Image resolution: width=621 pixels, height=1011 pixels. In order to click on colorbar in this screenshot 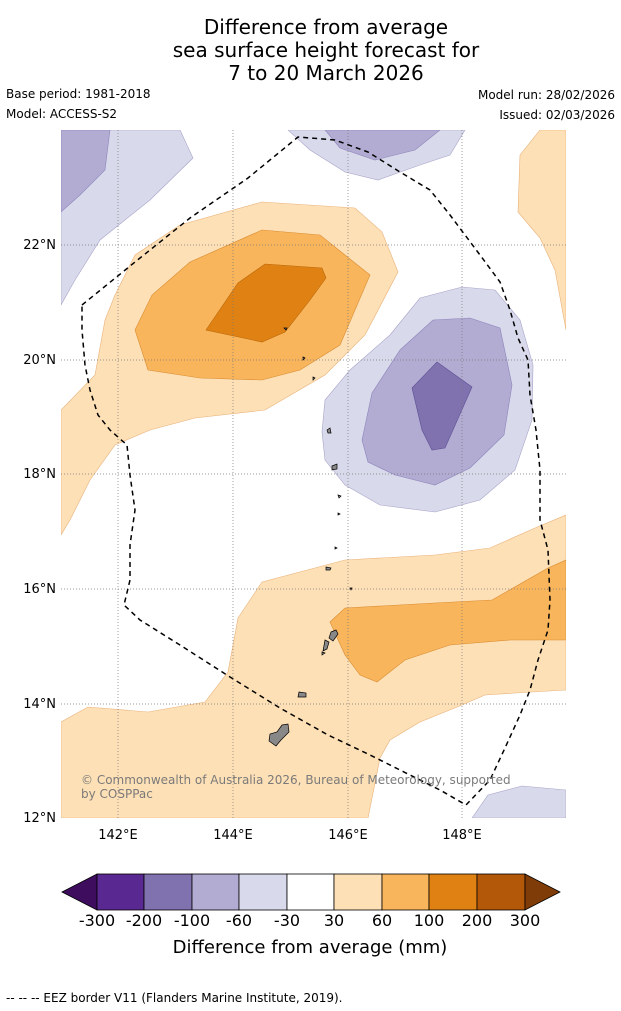, I will do `click(311, 892)`.